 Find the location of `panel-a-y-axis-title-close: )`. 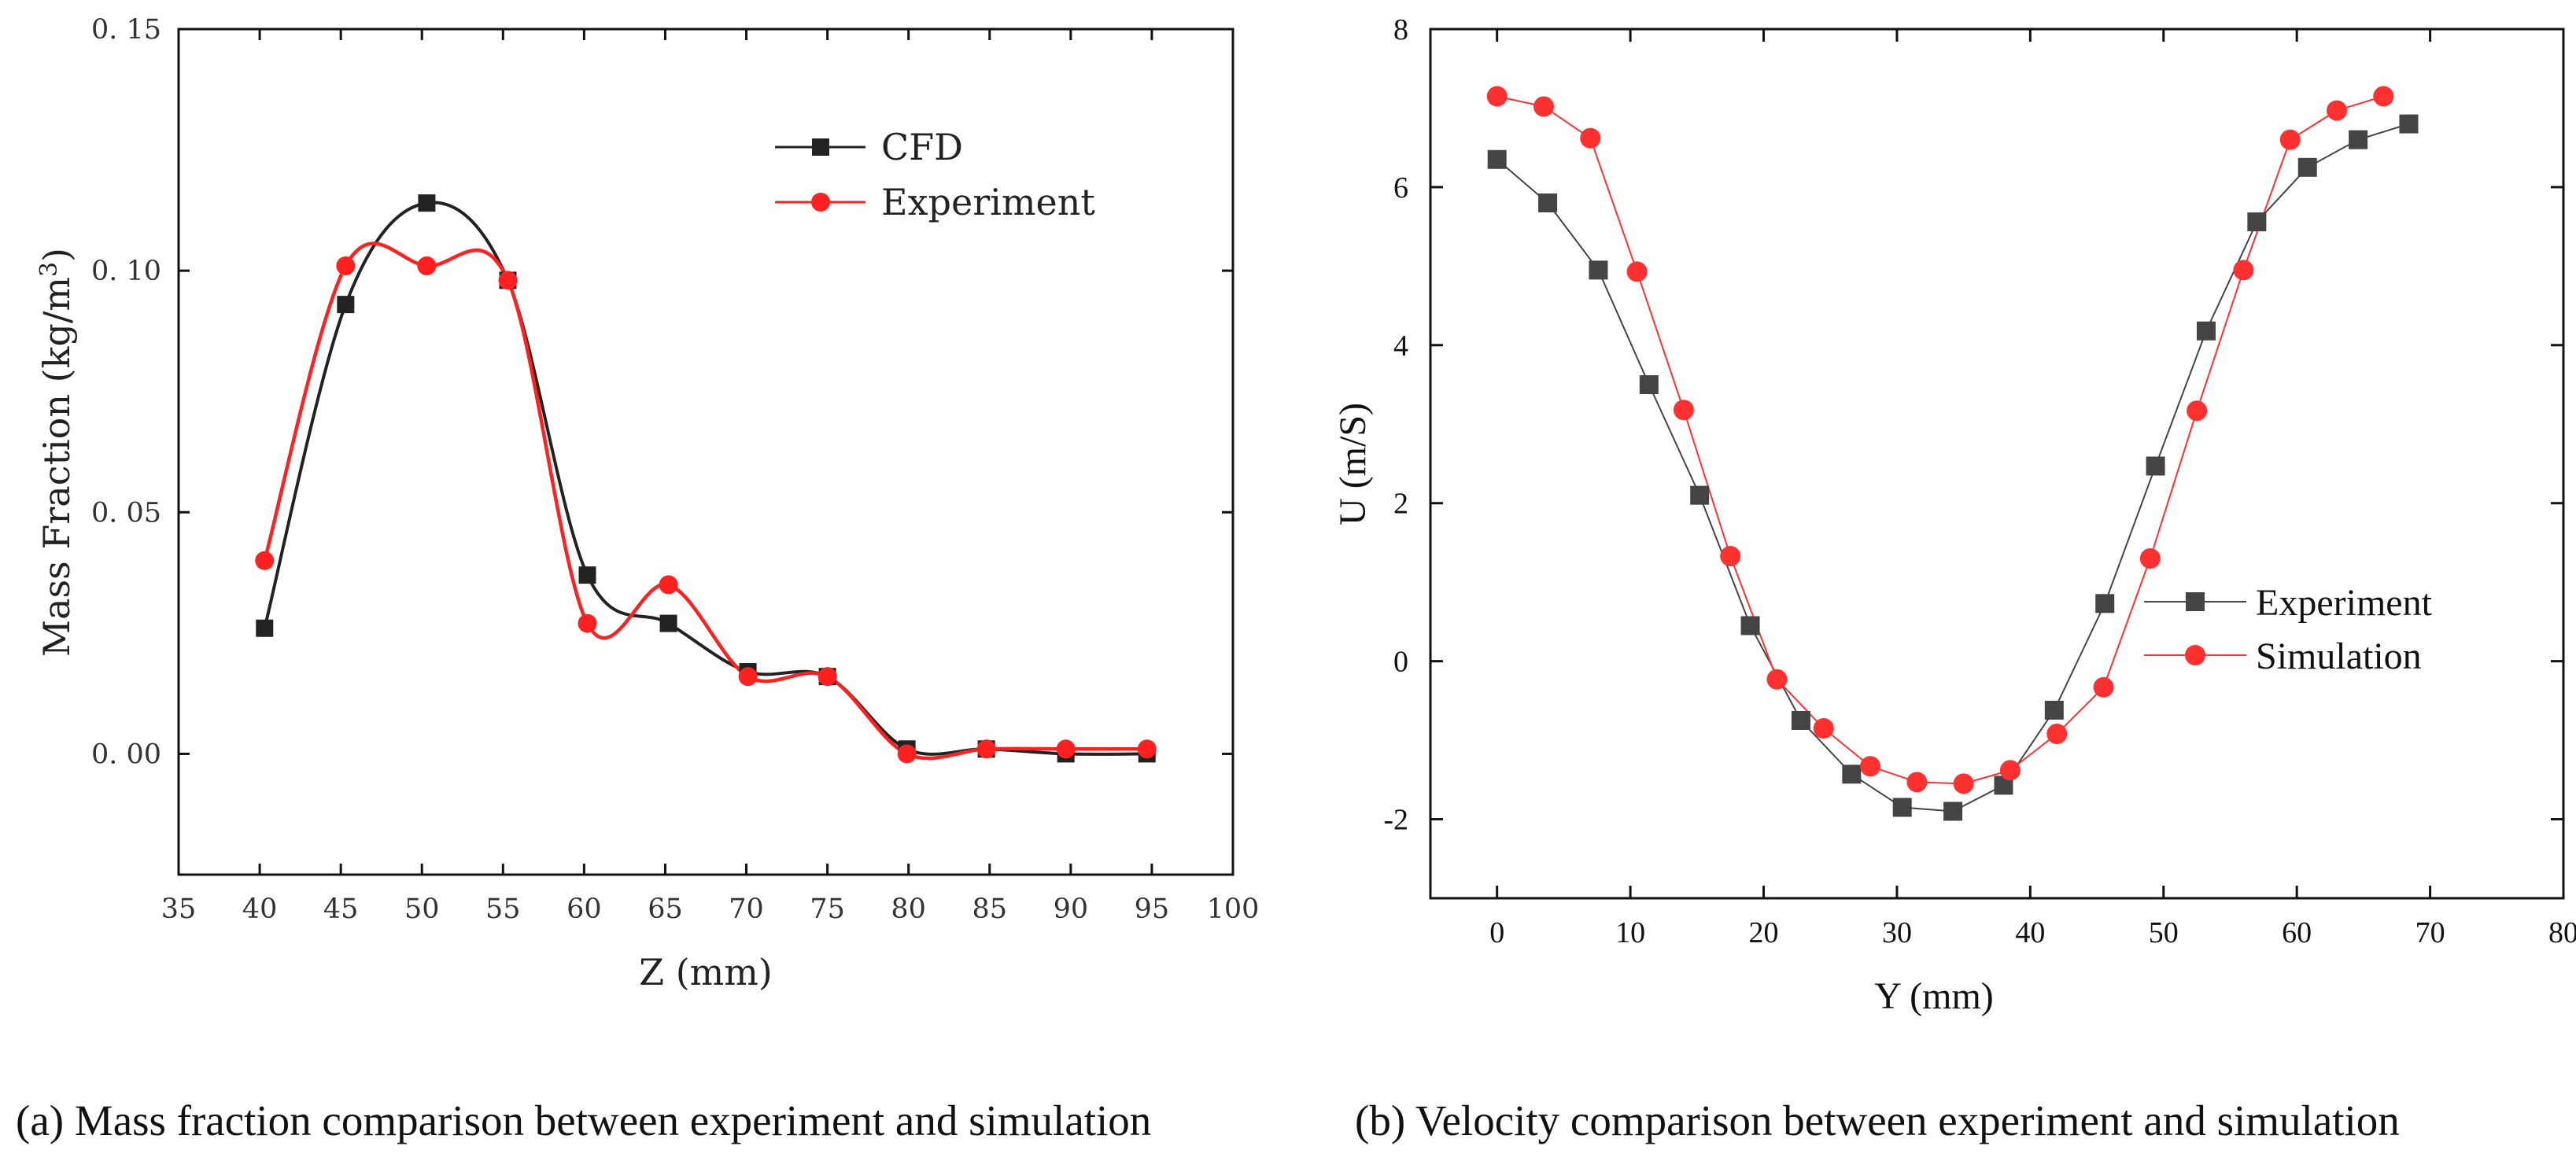

panel-a-y-axis-title-close: ) is located at coordinates (56, 255).